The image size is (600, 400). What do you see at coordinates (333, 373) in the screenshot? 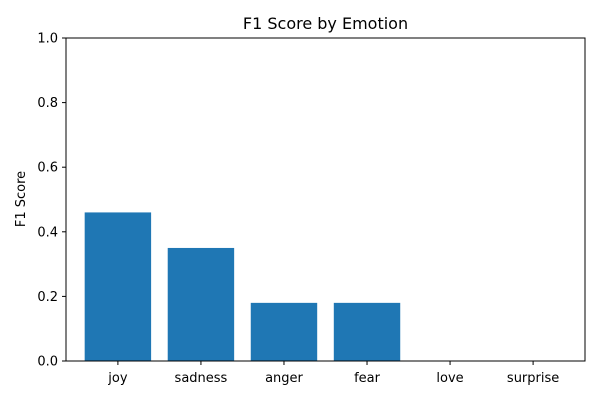
I see `x-ticks-layer: joy sadness anger fear love surprise` at bounding box center [333, 373].